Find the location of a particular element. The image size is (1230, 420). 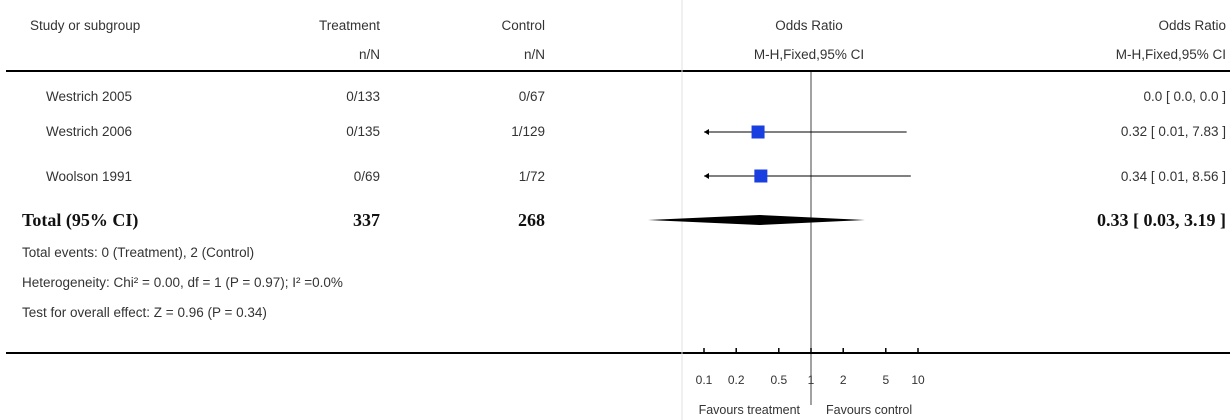

study-ci: 0.0 [ 0.0, 0.0 ] is located at coordinates (1184, 96).